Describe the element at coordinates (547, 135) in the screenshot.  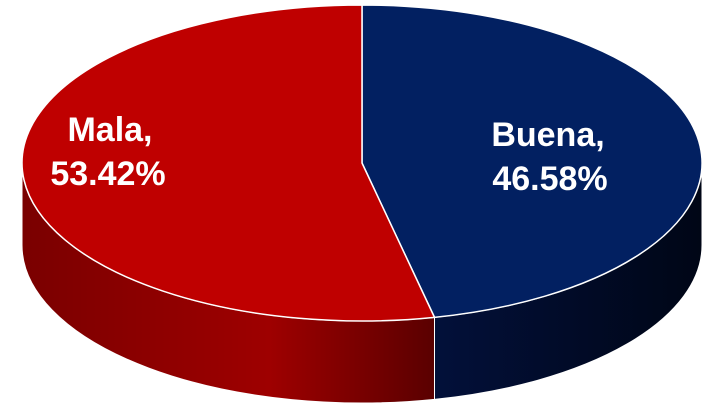
I see `label-buena-category: Buena,` at that location.